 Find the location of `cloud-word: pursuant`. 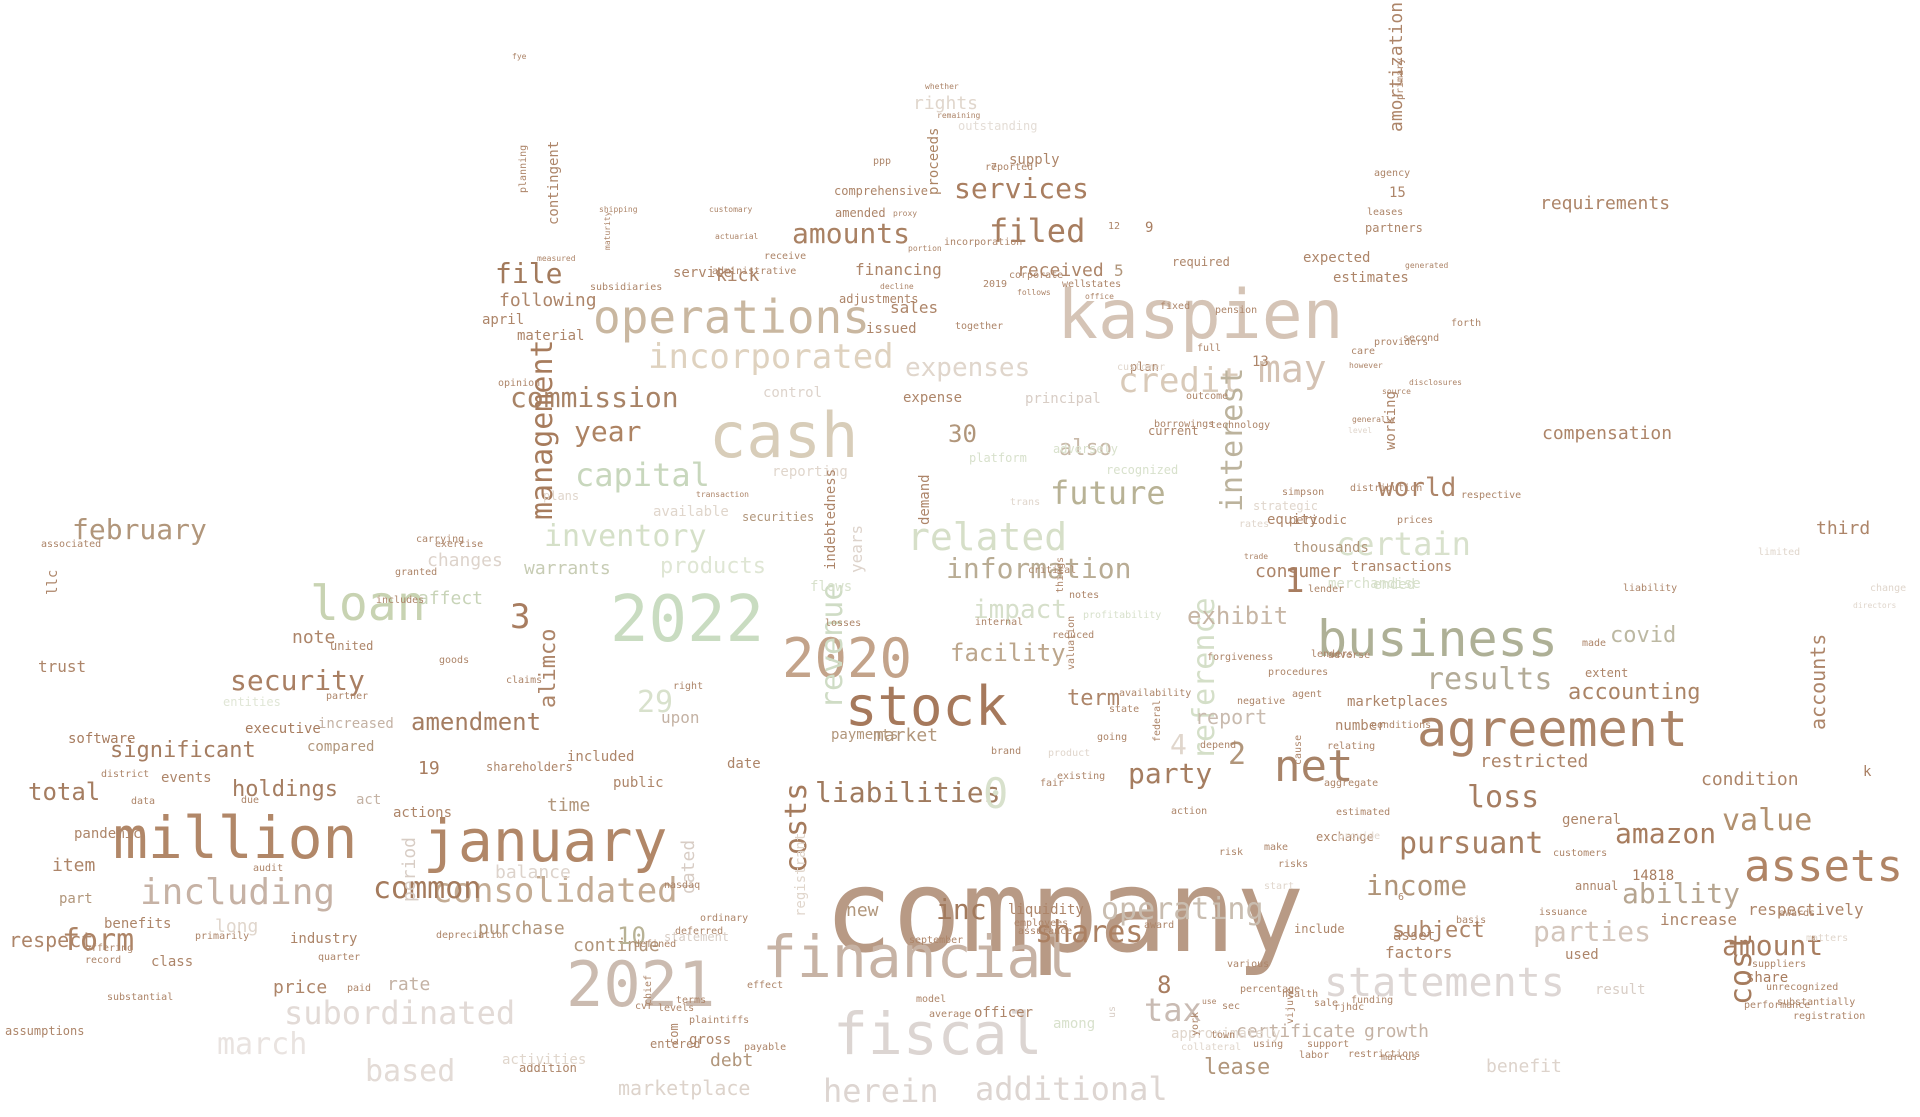

cloud-word: pursuant is located at coordinates (1471, 843).